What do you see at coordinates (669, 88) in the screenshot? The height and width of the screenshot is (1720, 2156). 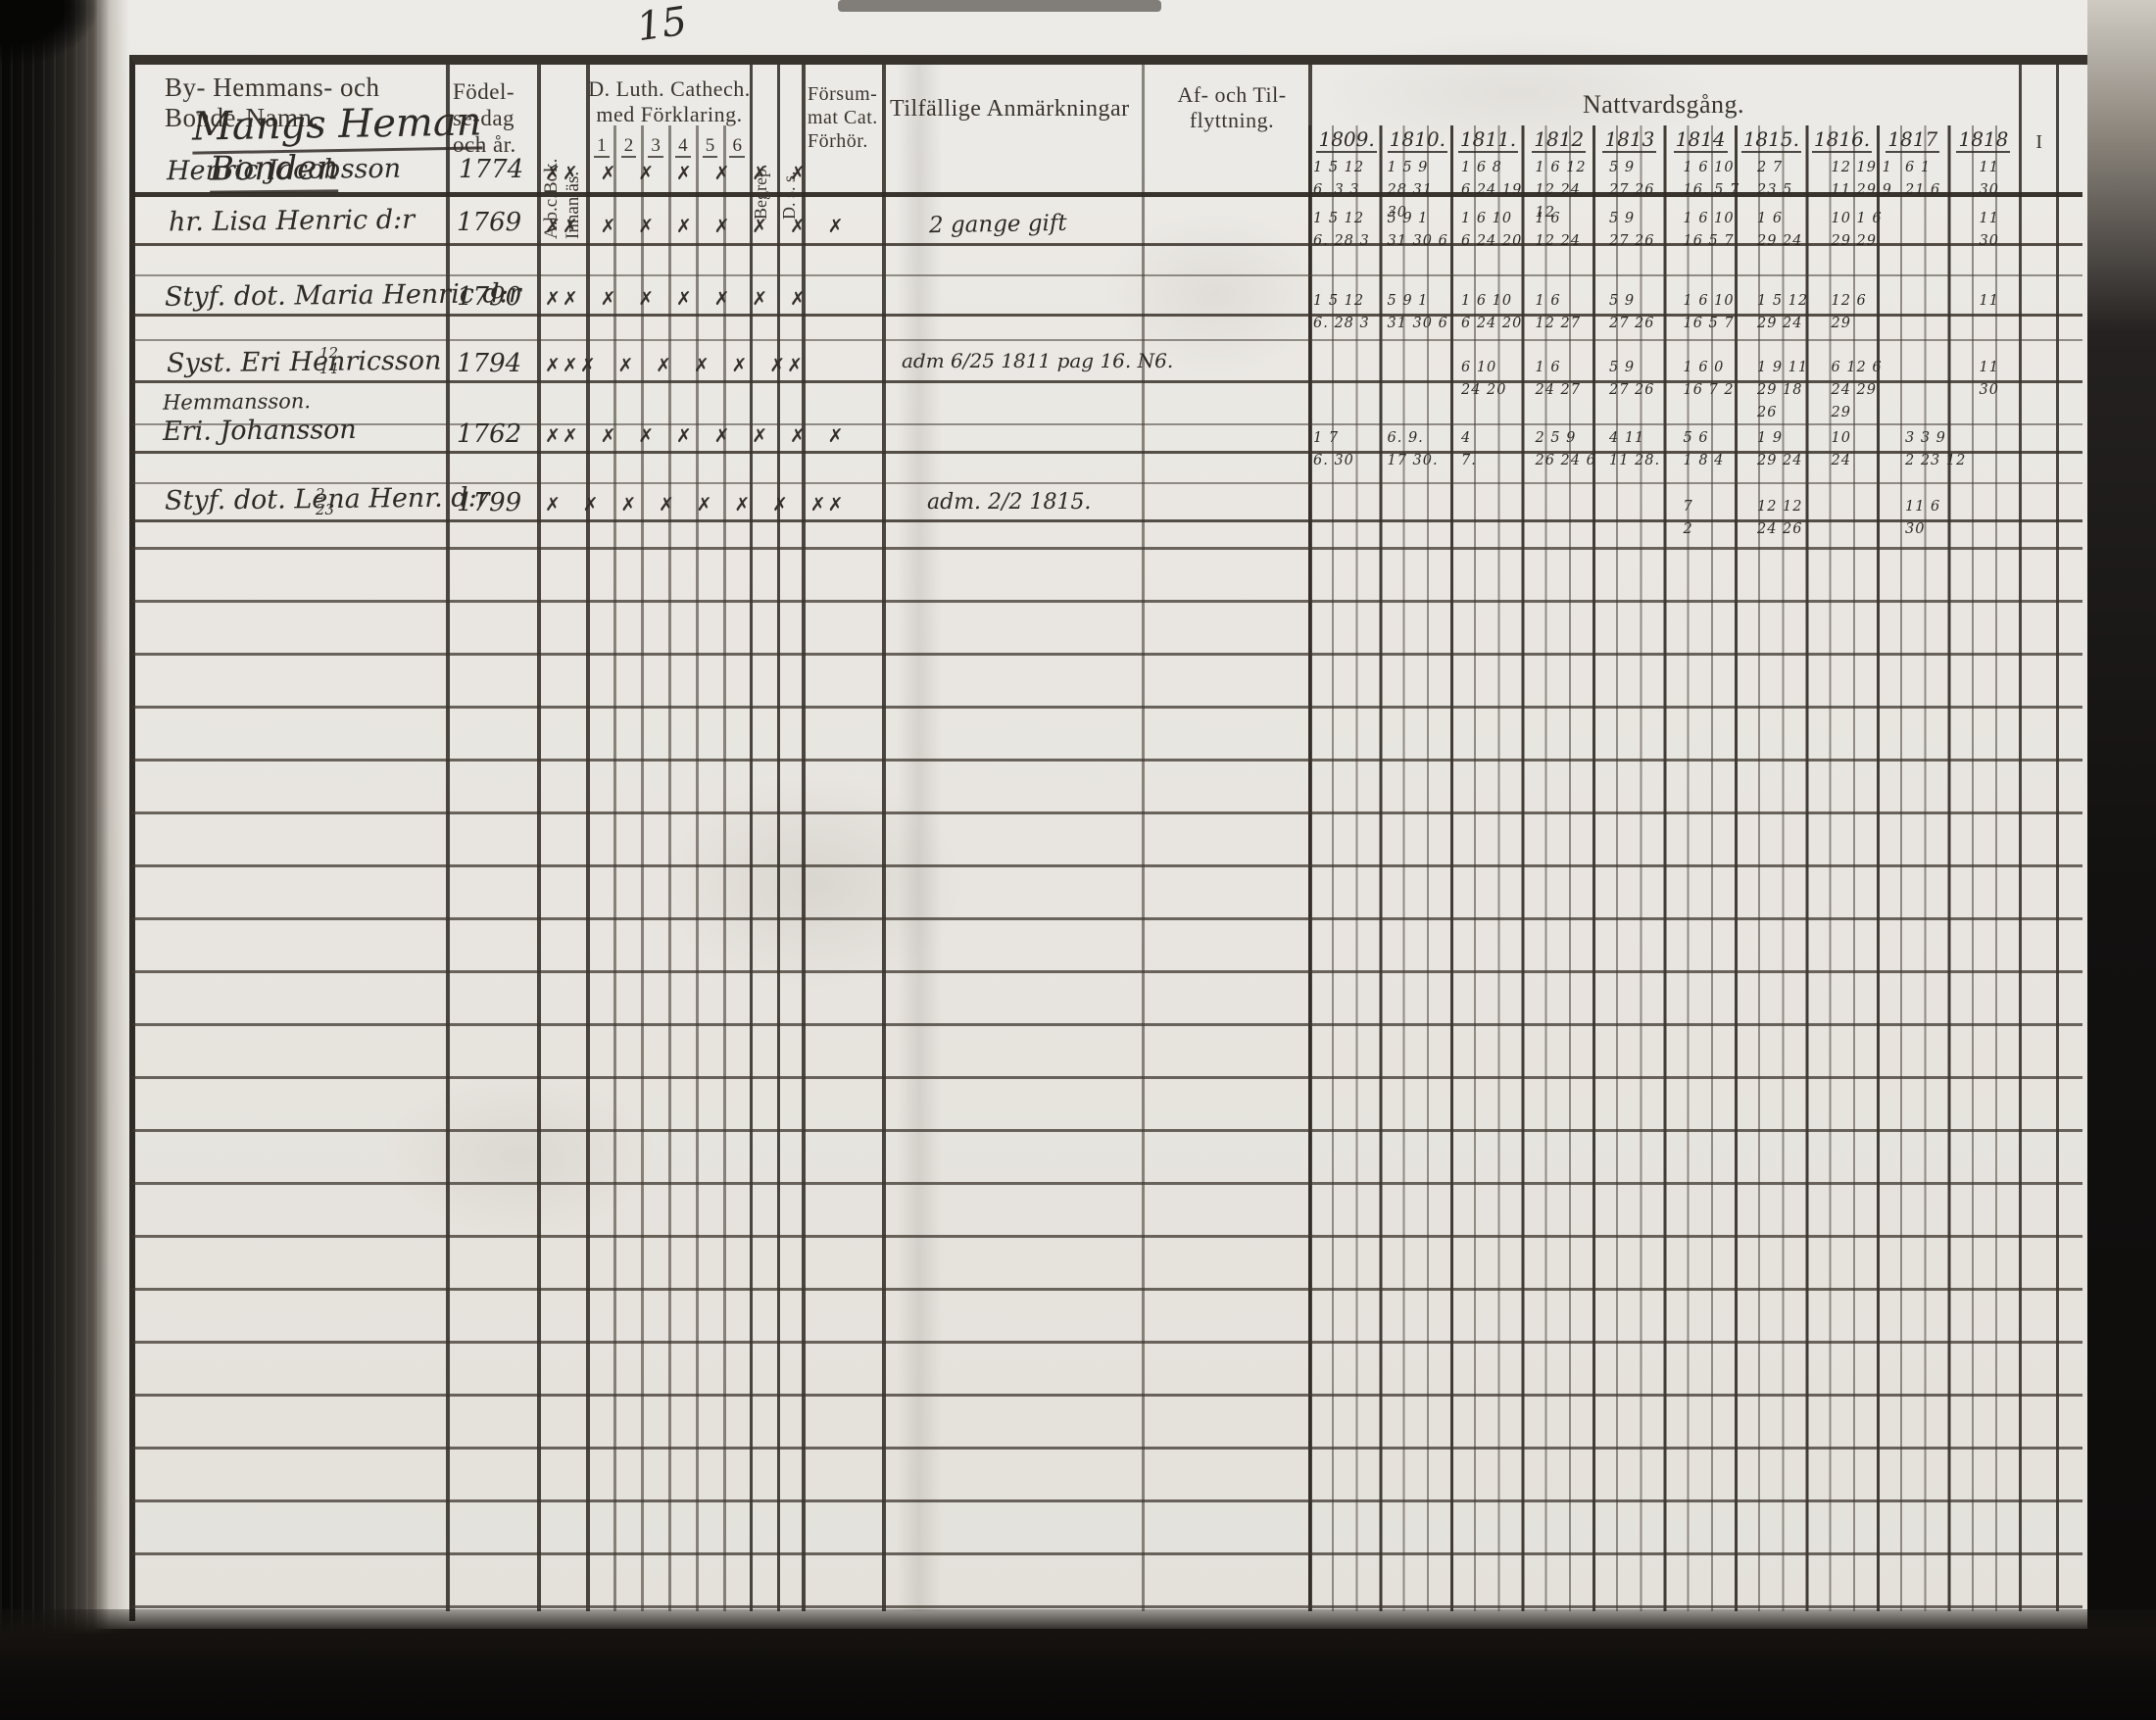 I see `header-catechism-line1: D. Luth. Cathech.` at bounding box center [669, 88].